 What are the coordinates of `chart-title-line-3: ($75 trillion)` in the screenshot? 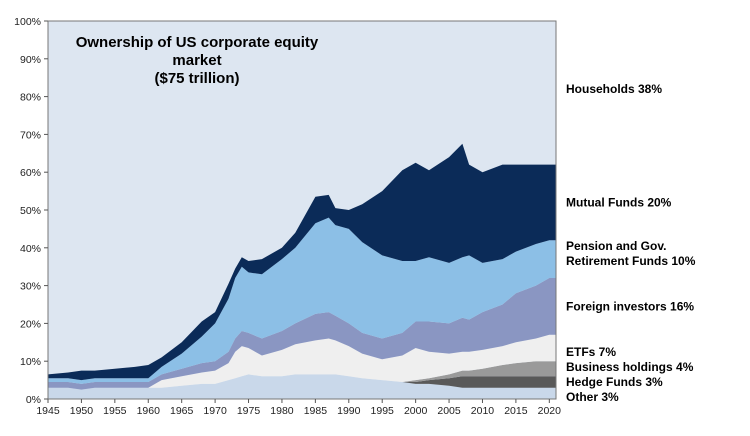 It's located at (196, 78).